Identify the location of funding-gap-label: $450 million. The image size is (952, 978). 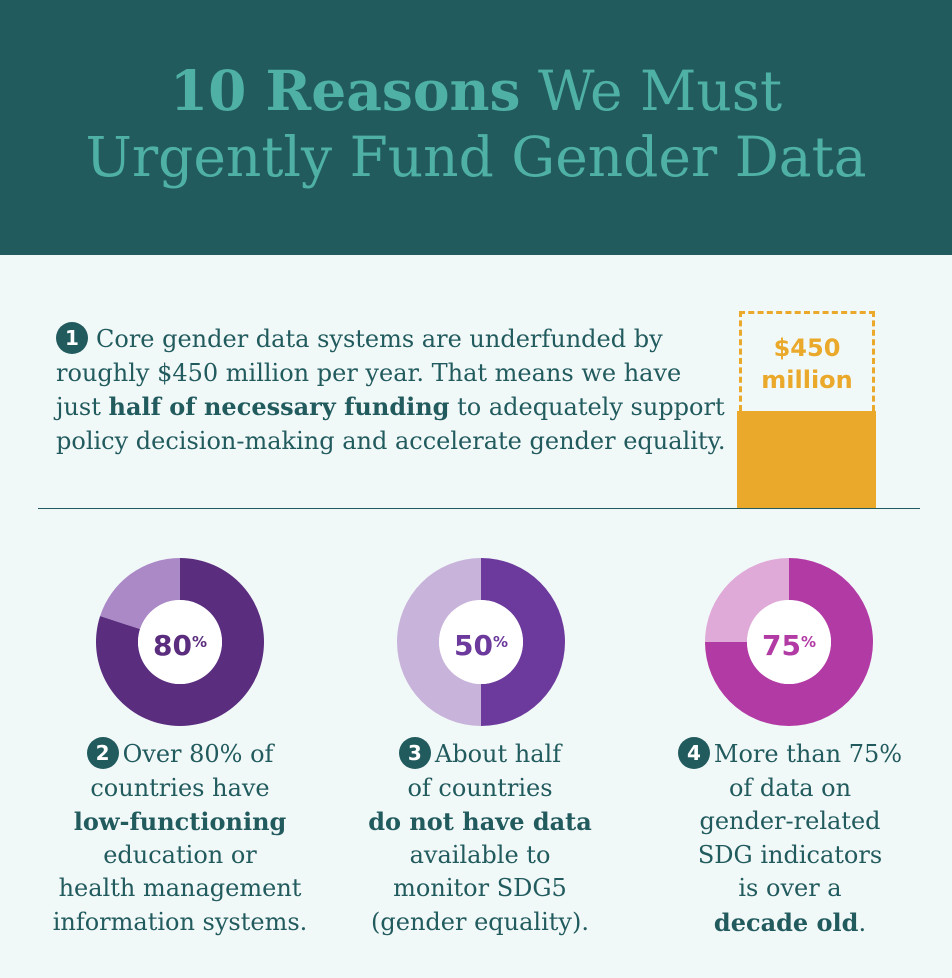
(807, 364).